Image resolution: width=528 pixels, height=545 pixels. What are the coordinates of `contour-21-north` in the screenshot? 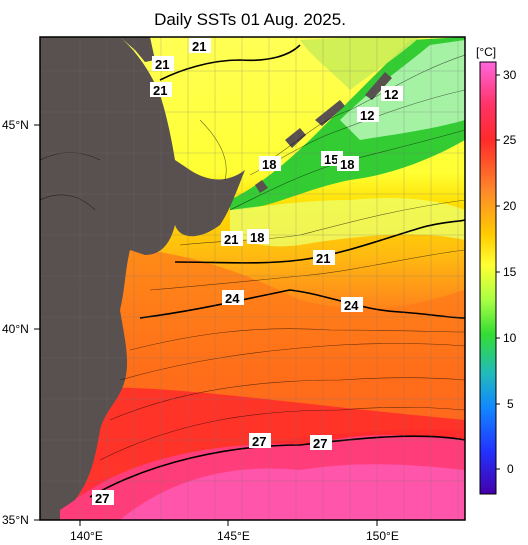 It's located at (230, 62).